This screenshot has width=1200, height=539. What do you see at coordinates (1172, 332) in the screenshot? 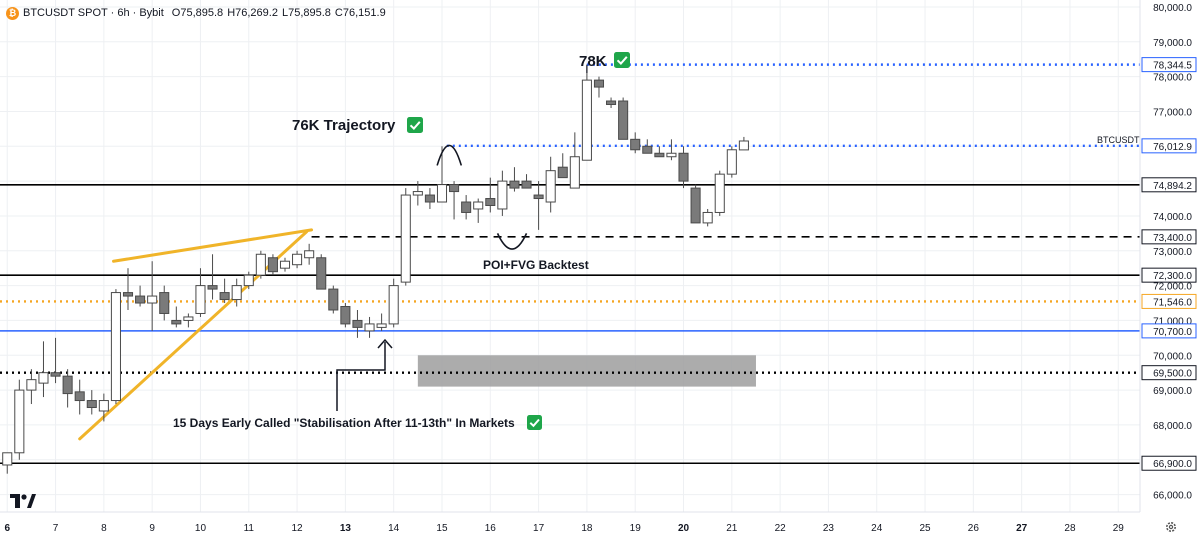
I see `price-level-label: 70,700.0` at bounding box center [1172, 332].